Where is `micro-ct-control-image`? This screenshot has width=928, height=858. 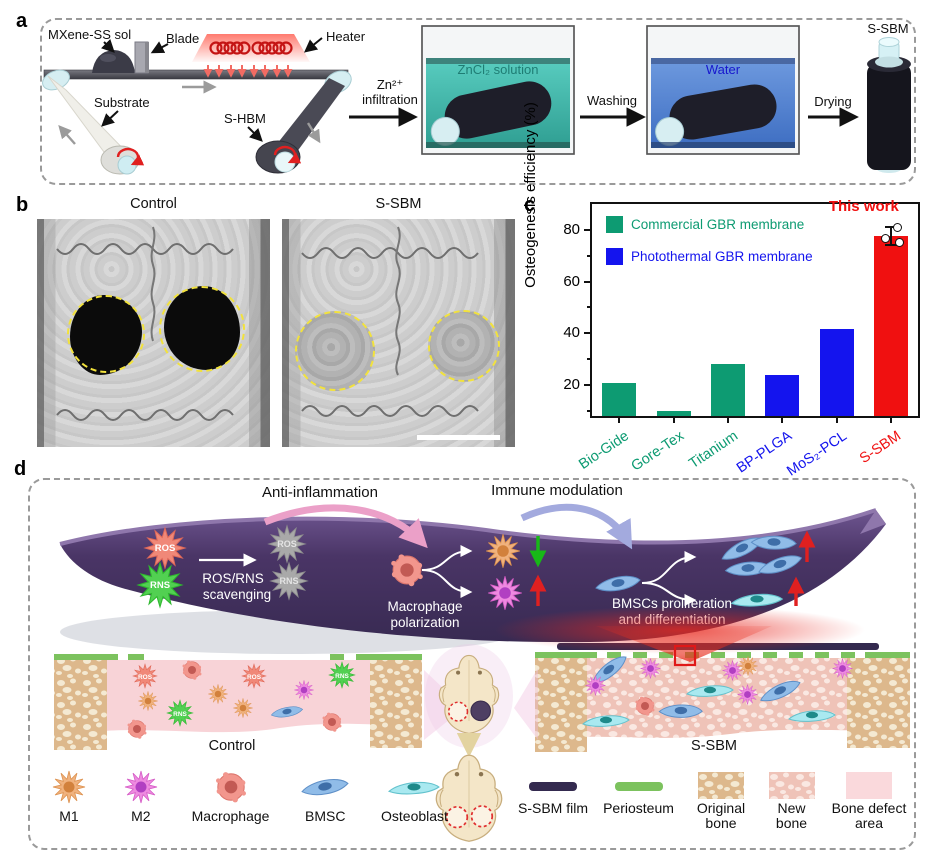 micro-ct-control-image is located at coordinates (153, 333).